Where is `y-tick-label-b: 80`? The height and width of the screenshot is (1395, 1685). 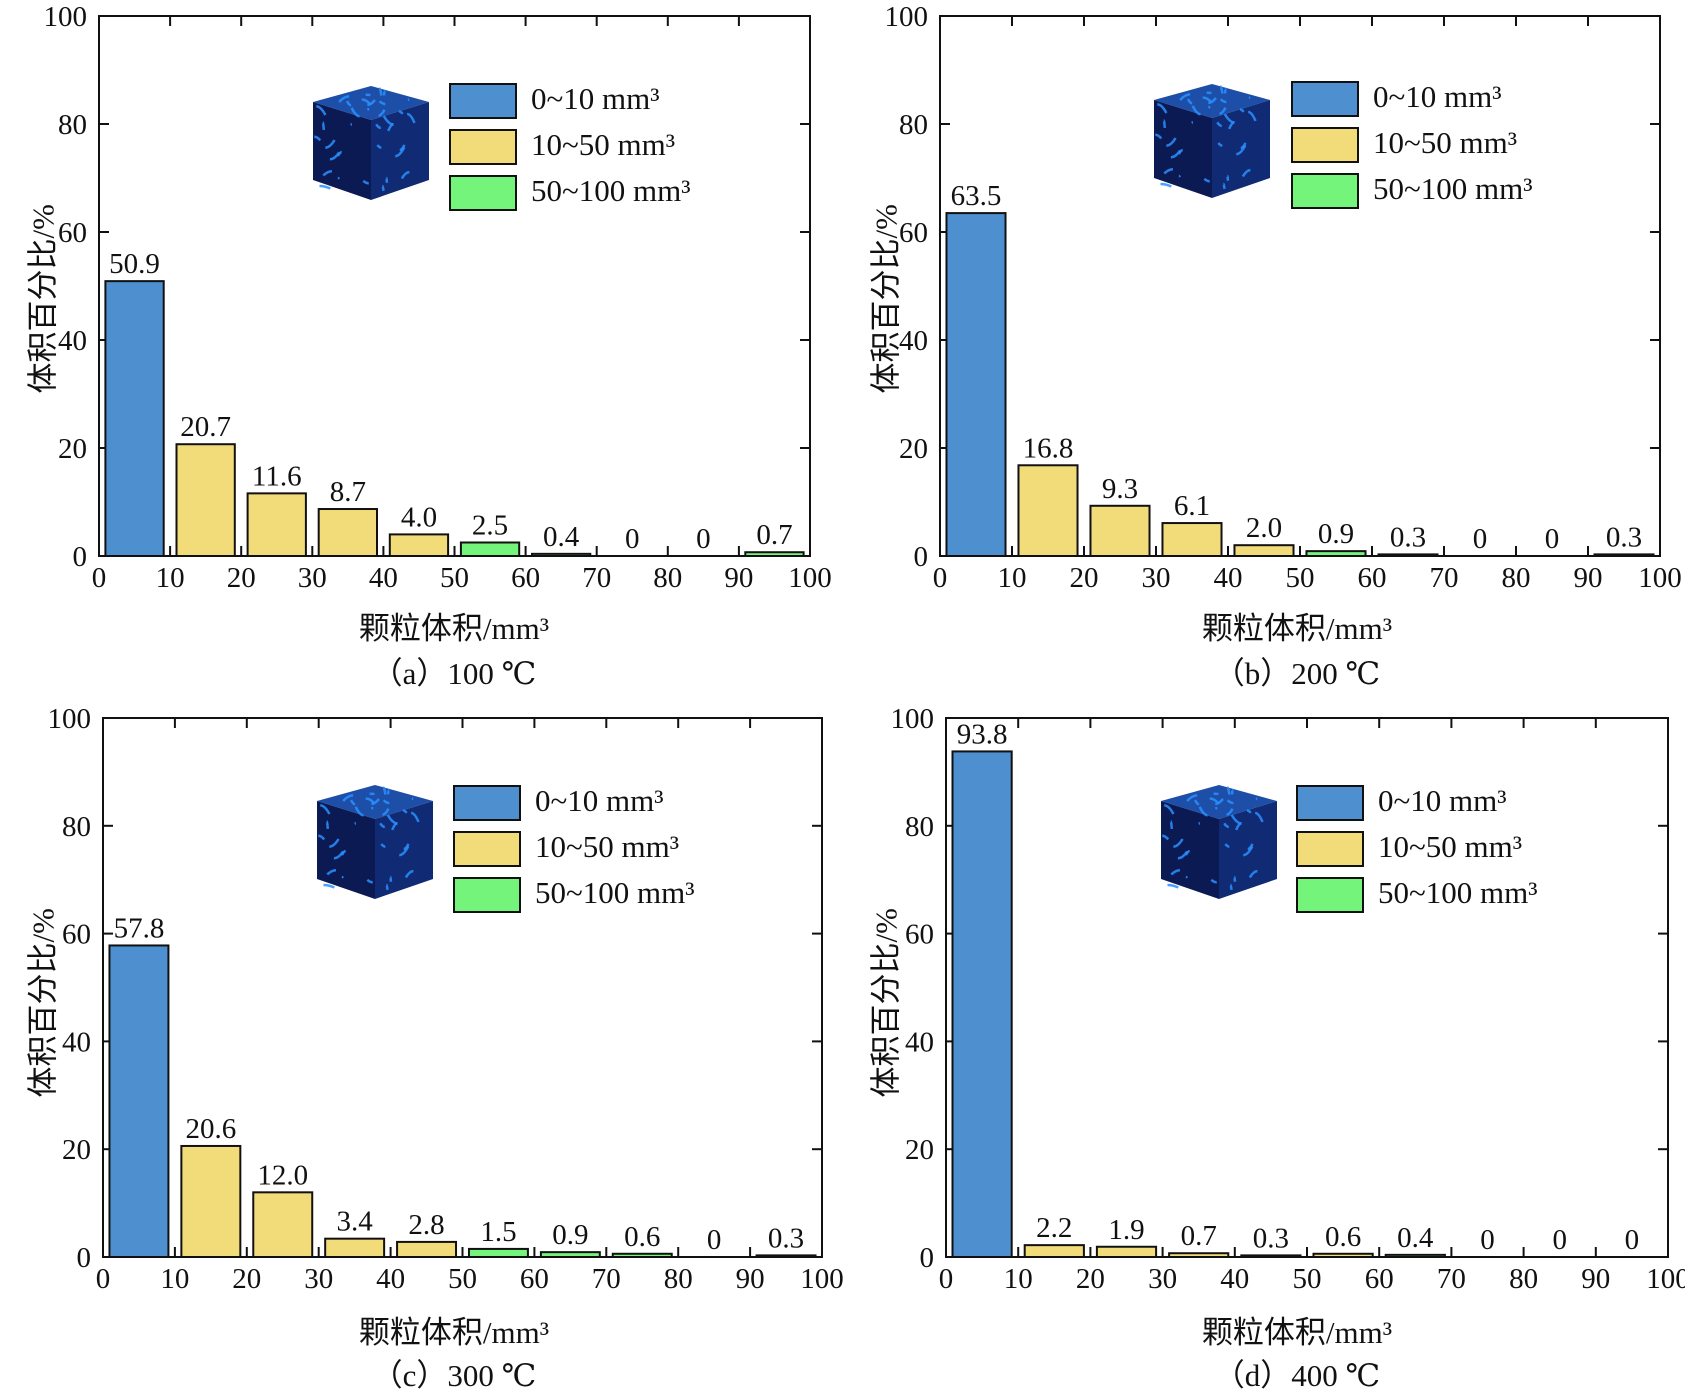
y-tick-label-b: 80 is located at coordinates (913, 125).